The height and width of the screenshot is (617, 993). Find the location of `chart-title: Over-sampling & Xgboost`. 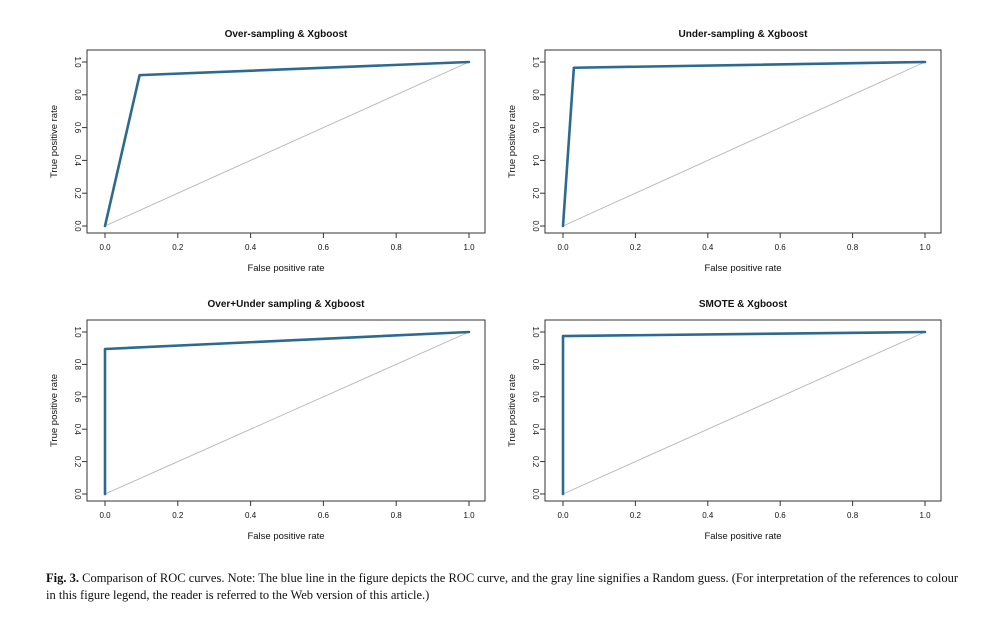

chart-title: Over-sampling & Xgboost is located at coordinates (286, 34).